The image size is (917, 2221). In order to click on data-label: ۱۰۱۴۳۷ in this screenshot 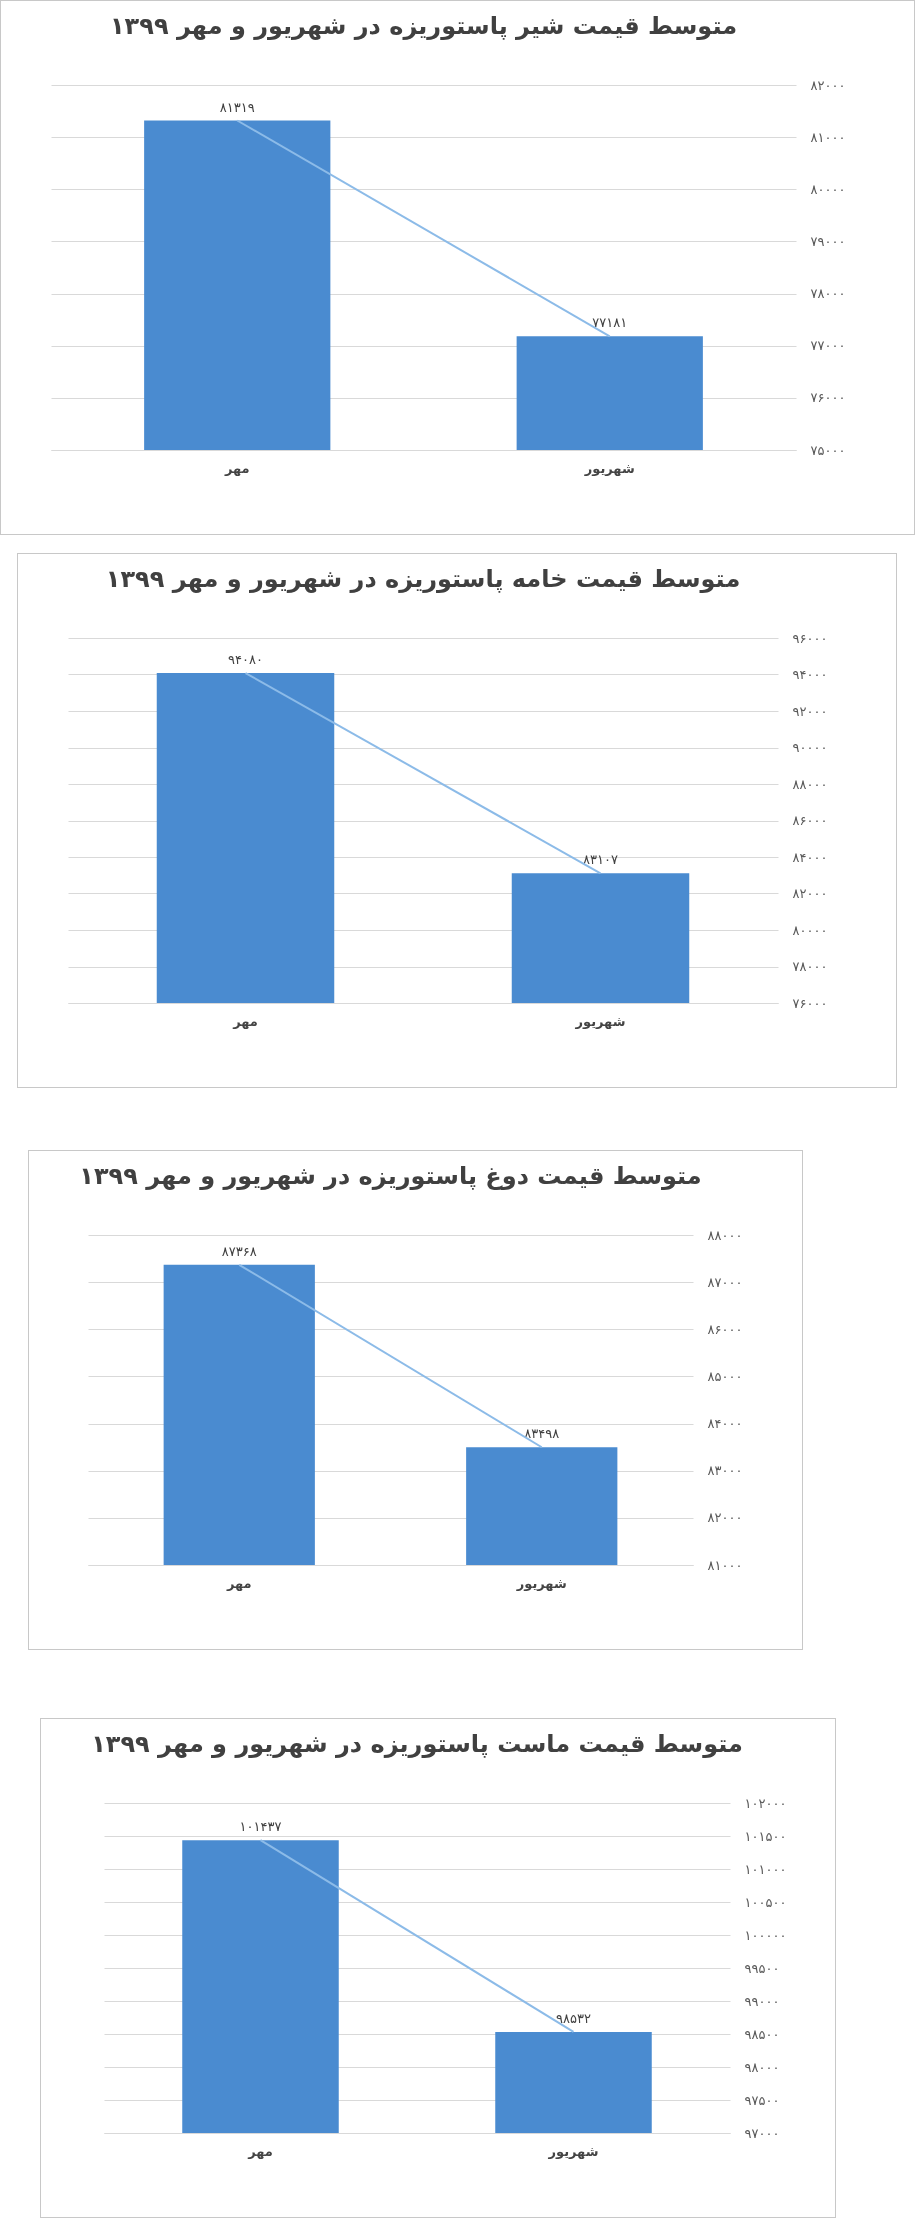, I will do `click(260, 1827)`.